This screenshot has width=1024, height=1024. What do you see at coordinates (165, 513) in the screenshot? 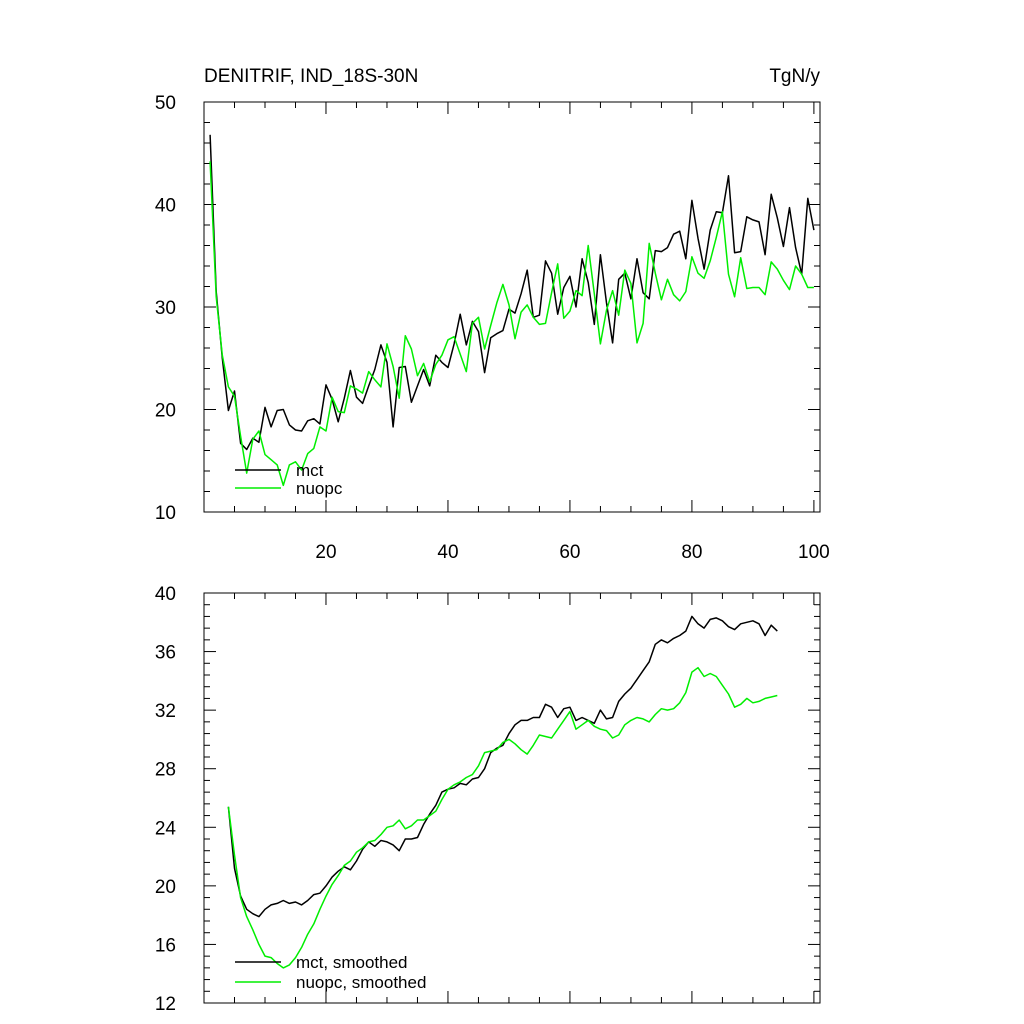
I see `y-tick-label: 10` at bounding box center [165, 513].